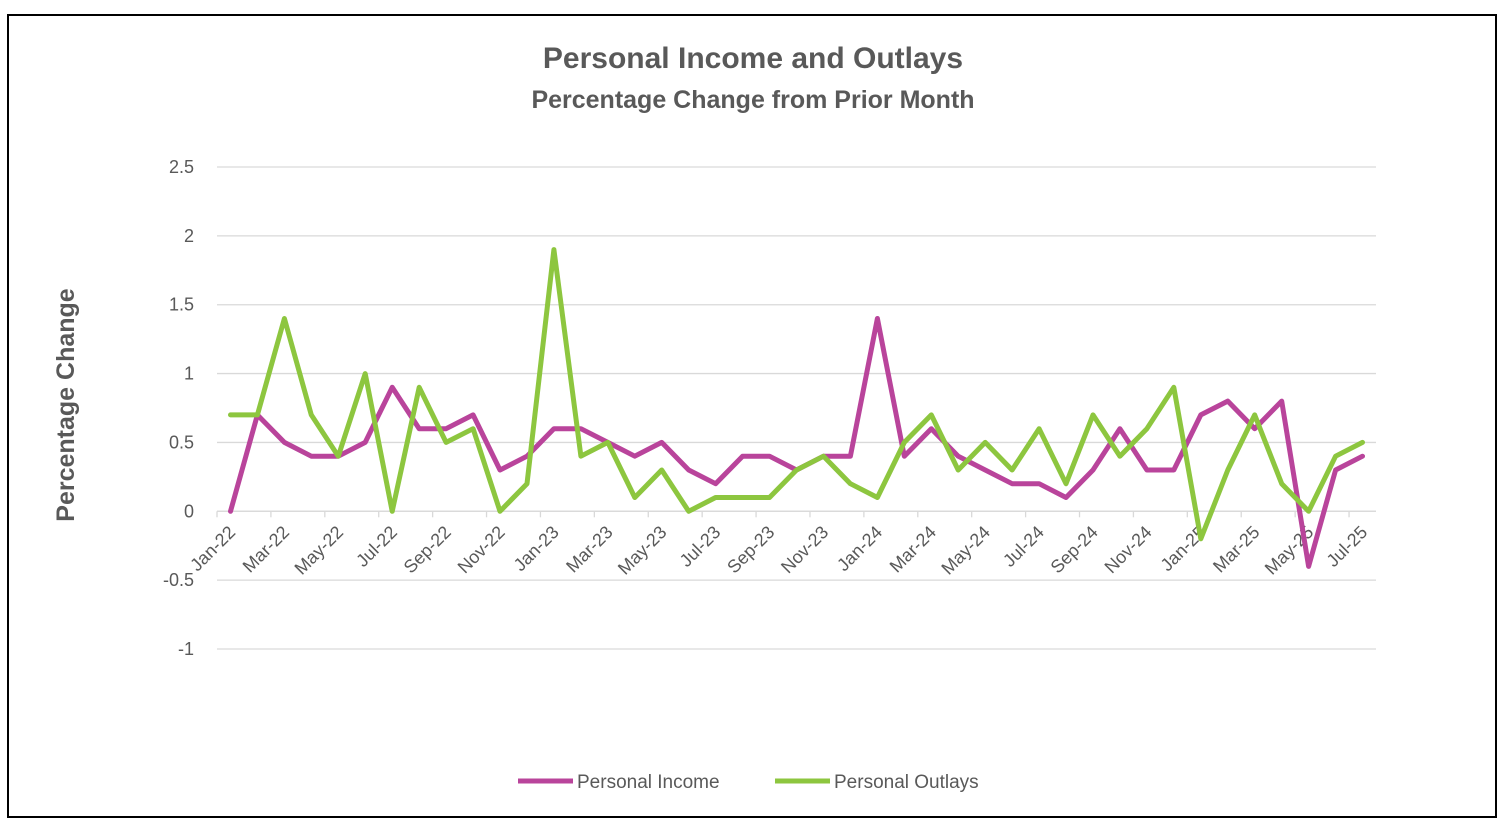 This screenshot has width=1506, height=828. What do you see at coordinates (189, 374) in the screenshot?
I see `y-tick-label: 1` at bounding box center [189, 374].